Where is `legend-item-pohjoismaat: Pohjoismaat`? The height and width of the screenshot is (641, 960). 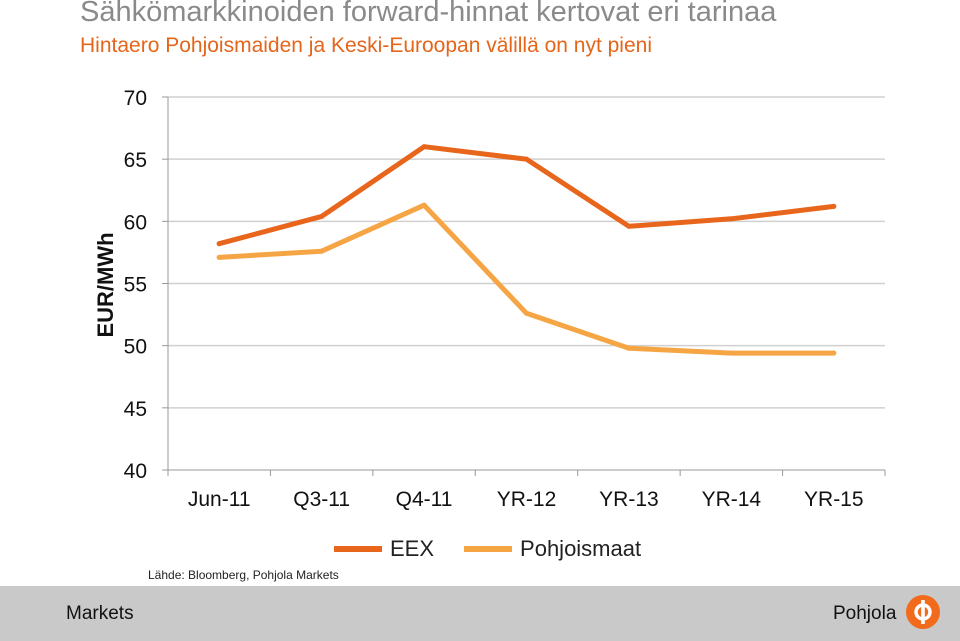 legend-item-pohjoismaat: Pohjoismaat is located at coordinates (552, 549).